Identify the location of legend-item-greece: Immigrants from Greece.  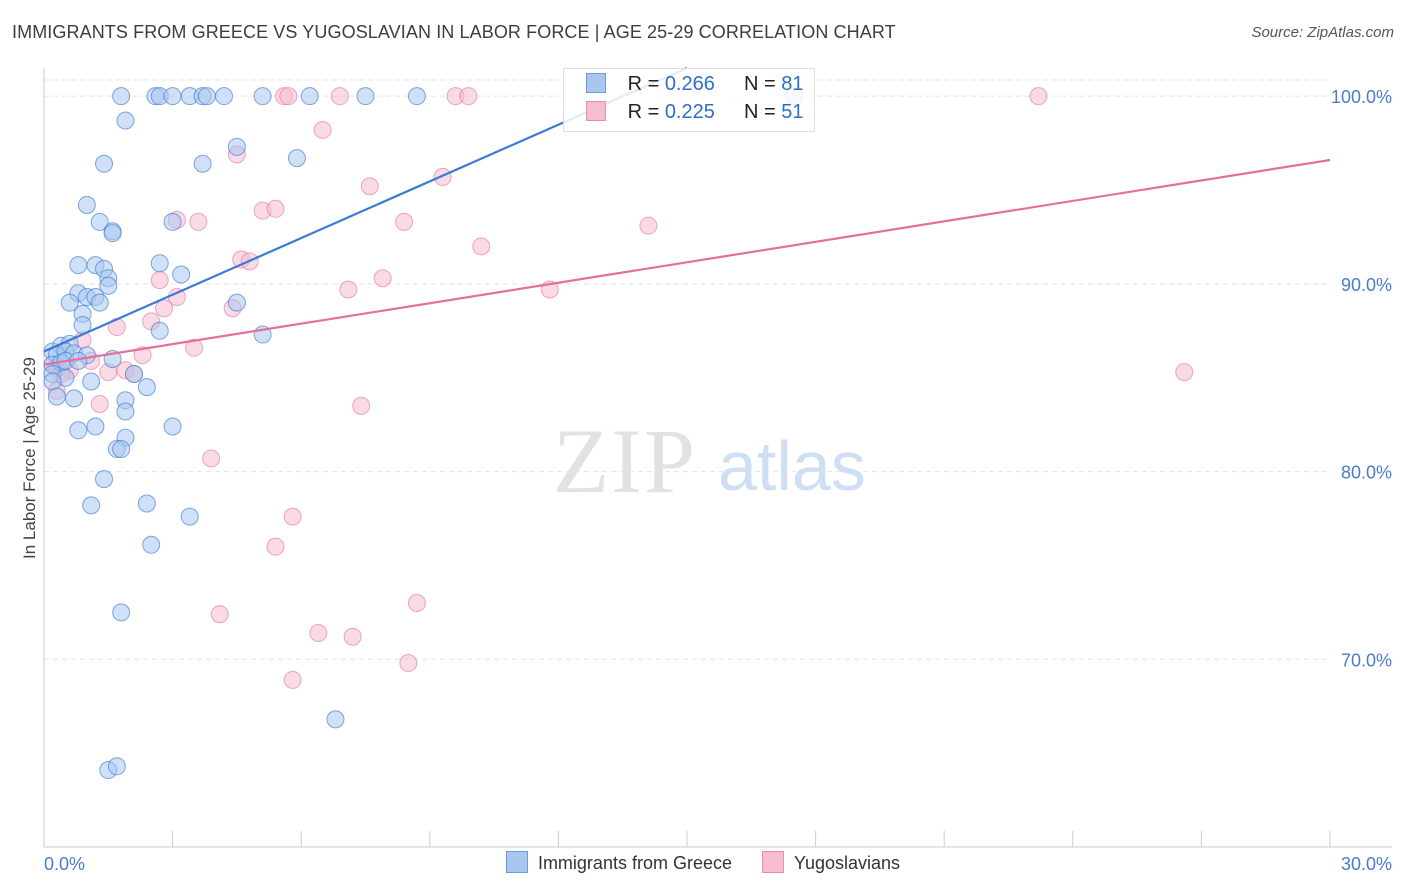
(618, 864).